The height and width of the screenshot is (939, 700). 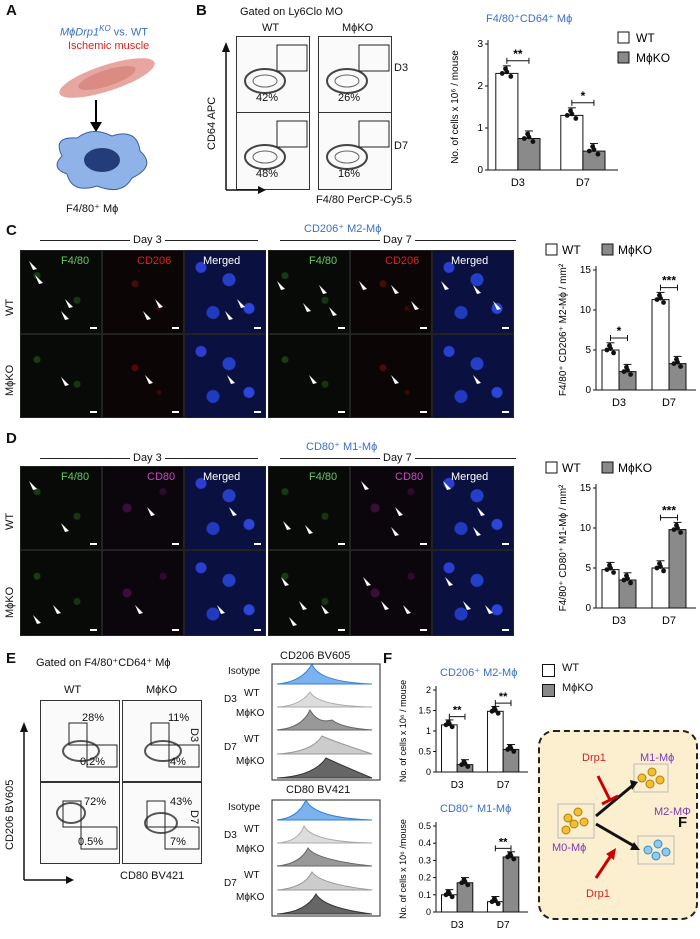 What do you see at coordinates (343, 229) in the screenshot?
I see `panel-c-title: CD206⁺ M2-Mϕ` at bounding box center [343, 229].